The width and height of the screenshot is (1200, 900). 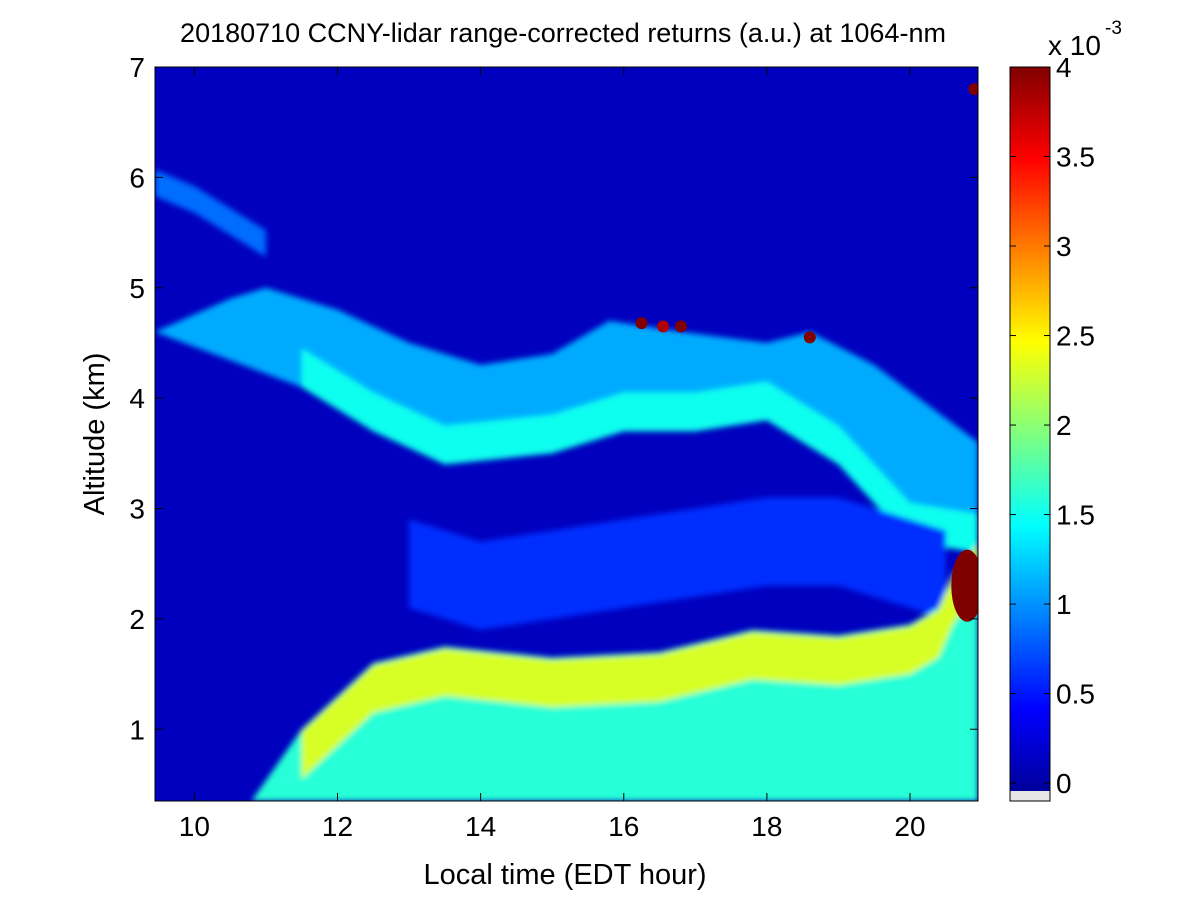 What do you see at coordinates (480, 826) in the screenshot?
I see `x-tick-label: 14` at bounding box center [480, 826].